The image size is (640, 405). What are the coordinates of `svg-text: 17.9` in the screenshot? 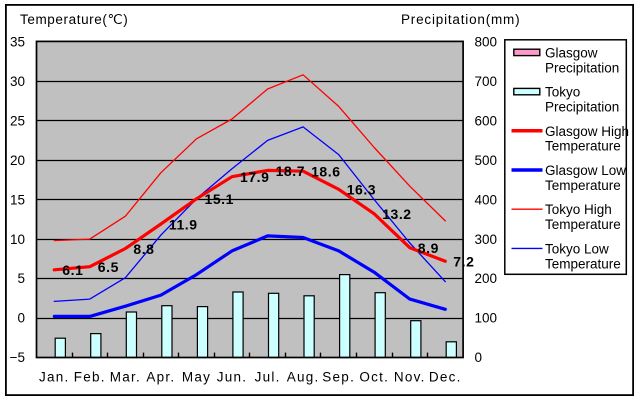 It's located at (254, 177).